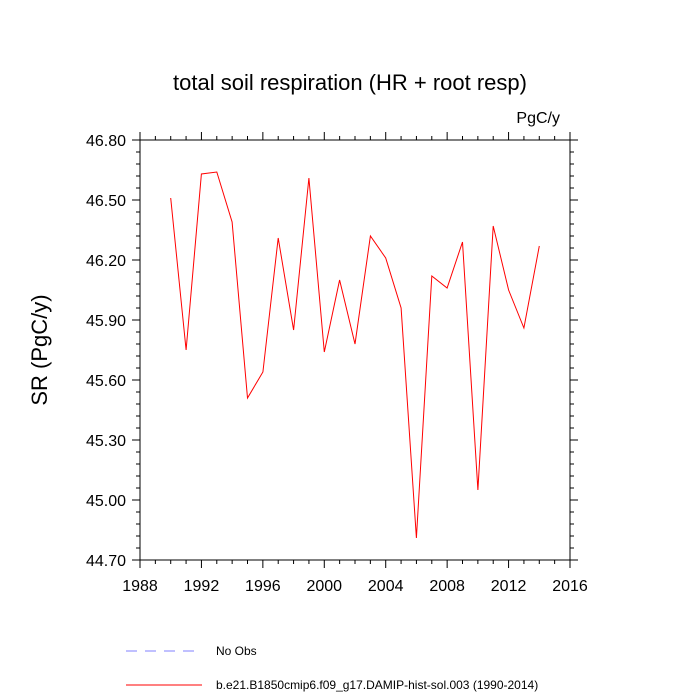 This screenshot has width=700, height=700. Describe the element at coordinates (106, 321) in the screenshot. I see `y-tick-label: 45.90` at that location.